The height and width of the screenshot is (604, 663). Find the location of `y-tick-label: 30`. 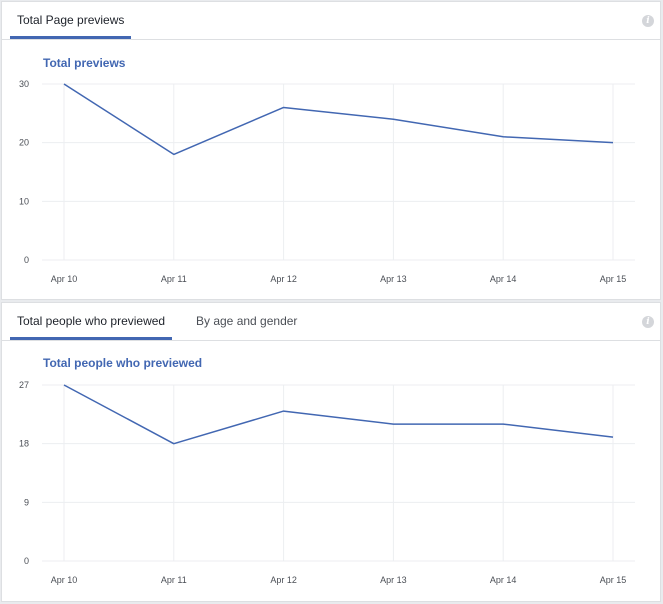

y-tick-label: 30 is located at coordinates (24, 84).